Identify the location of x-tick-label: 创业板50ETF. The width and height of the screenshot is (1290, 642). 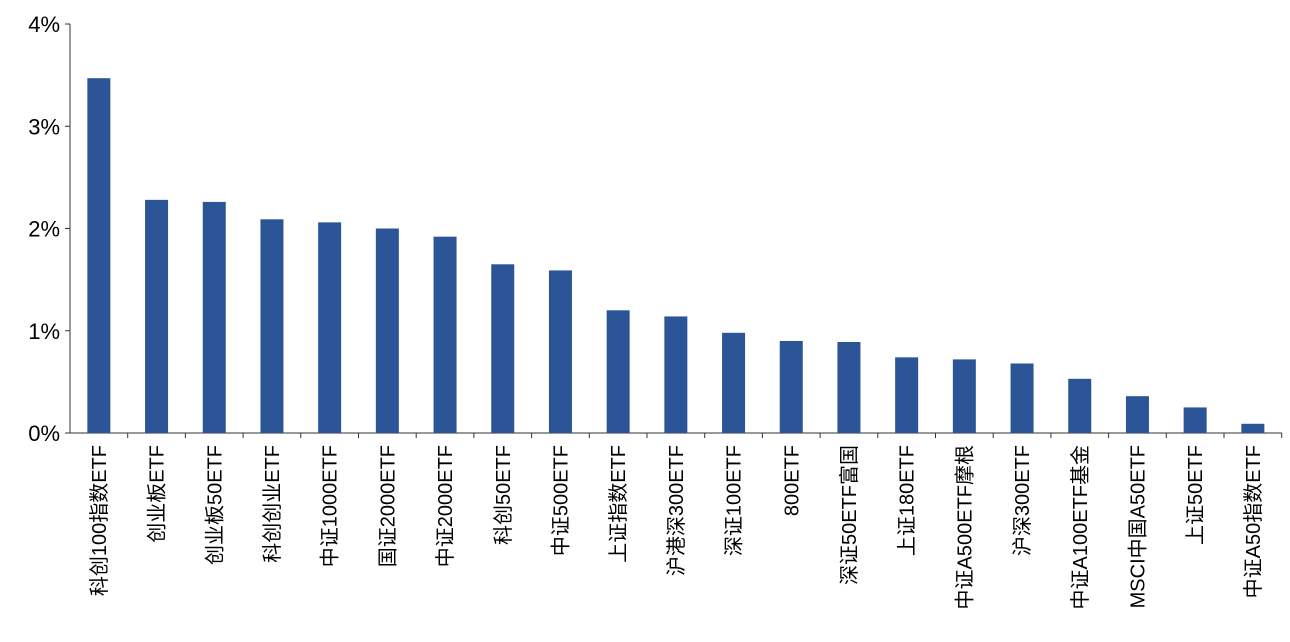
(214, 505).